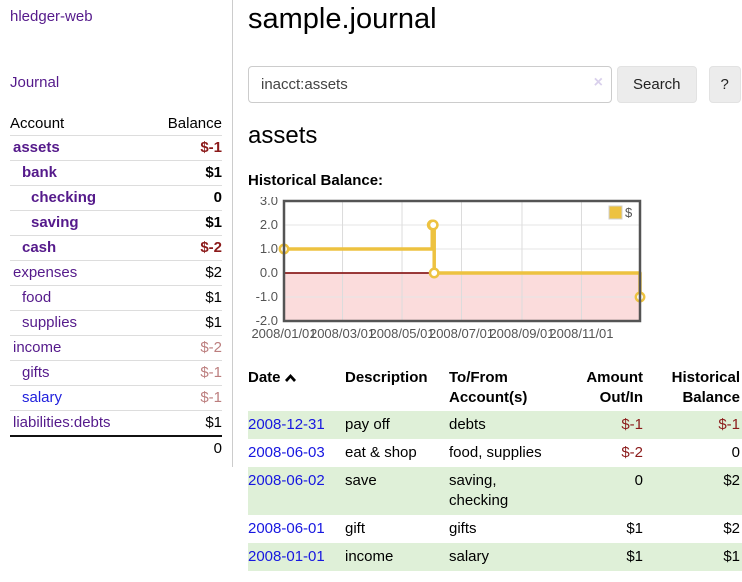  I want to click on date-column-header: Date, so click(296, 388).